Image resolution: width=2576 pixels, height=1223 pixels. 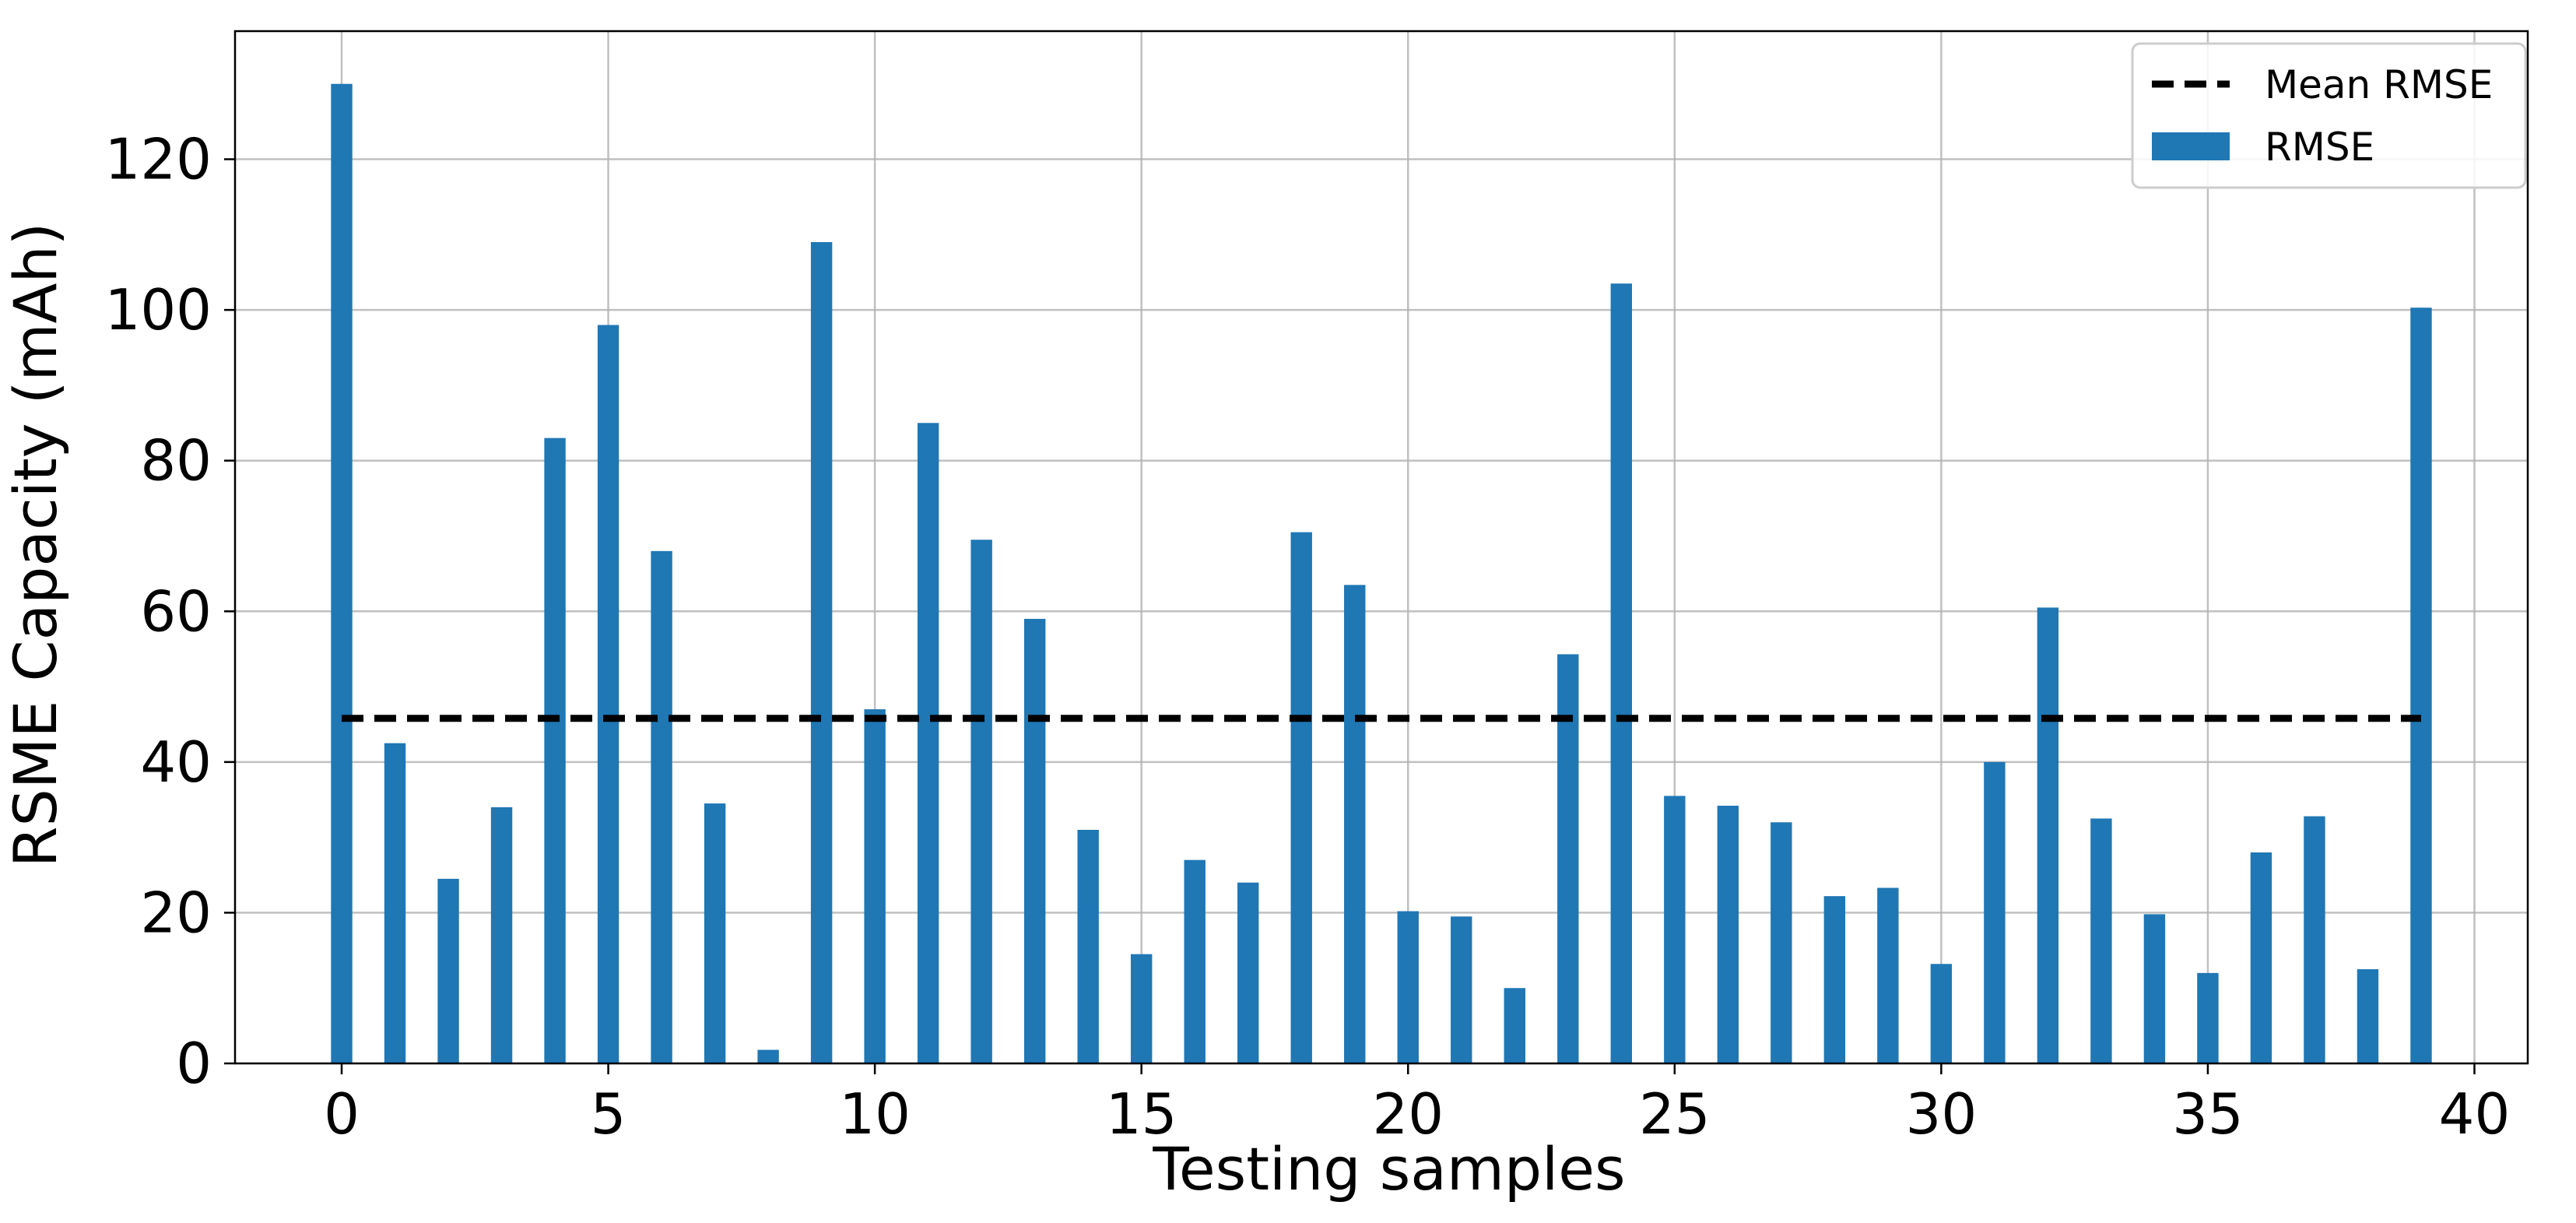 What do you see at coordinates (1142, 1114) in the screenshot?
I see `x-tick-label: 15` at bounding box center [1142, 1114].